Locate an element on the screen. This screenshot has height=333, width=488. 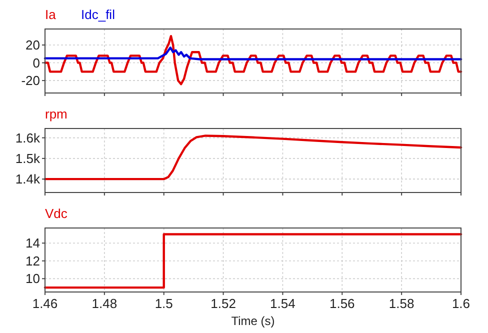
y-tick-label: 1.5k is located at coordinates (27, 158).